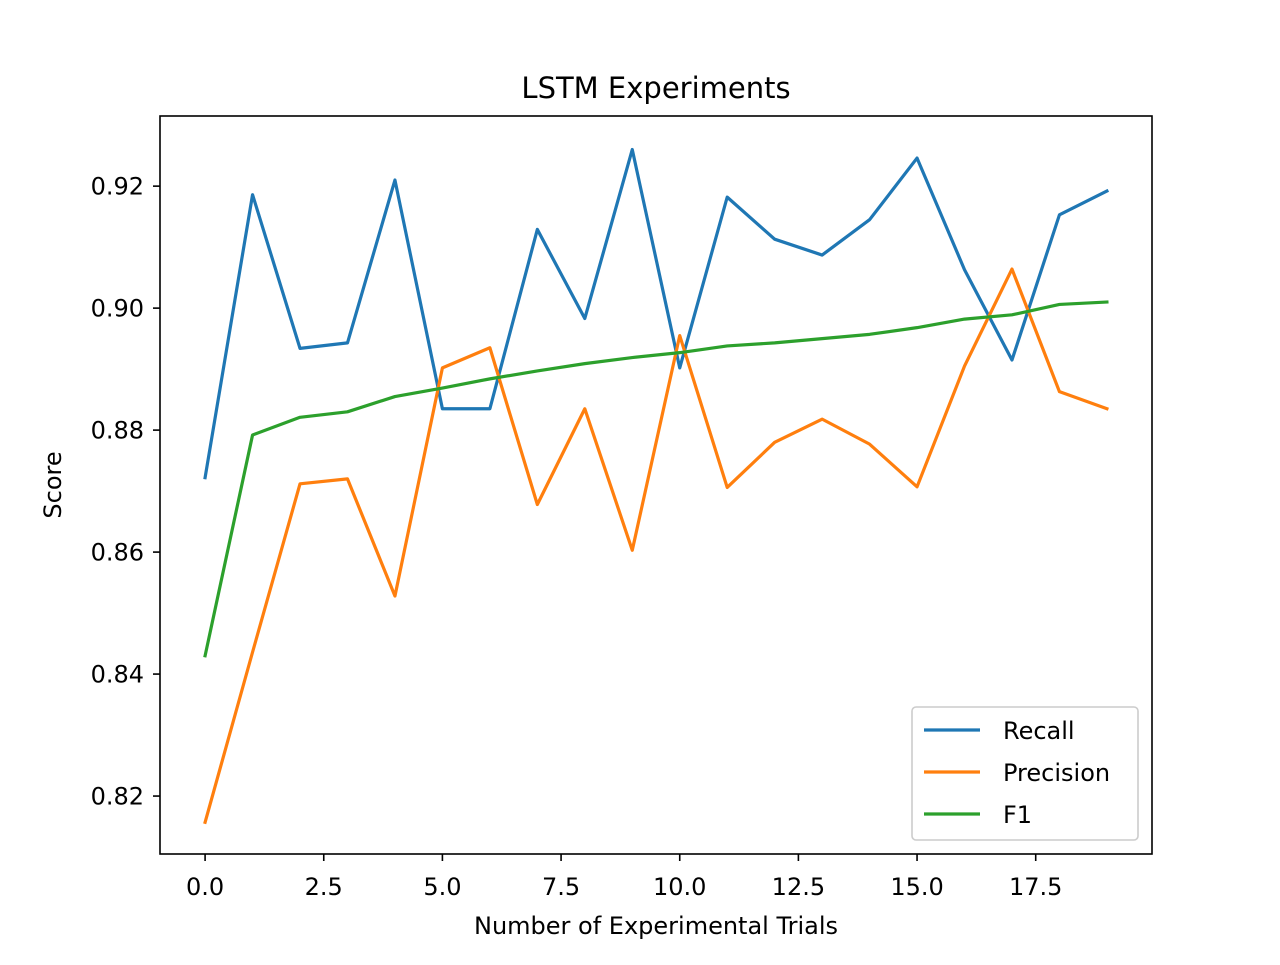 The width and height of the screenshot is (1280, 965). I want to click on chart-title: LSTM Experiments, so click(655, 88).